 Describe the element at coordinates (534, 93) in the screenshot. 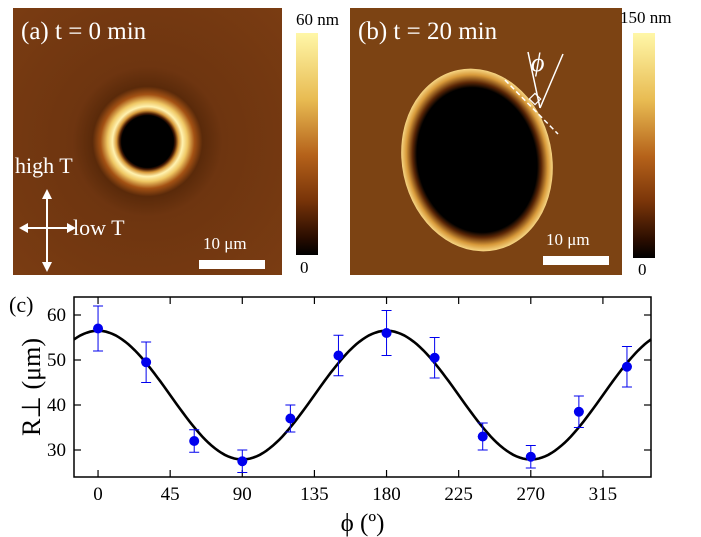

I see `angle-indicator` at that location.